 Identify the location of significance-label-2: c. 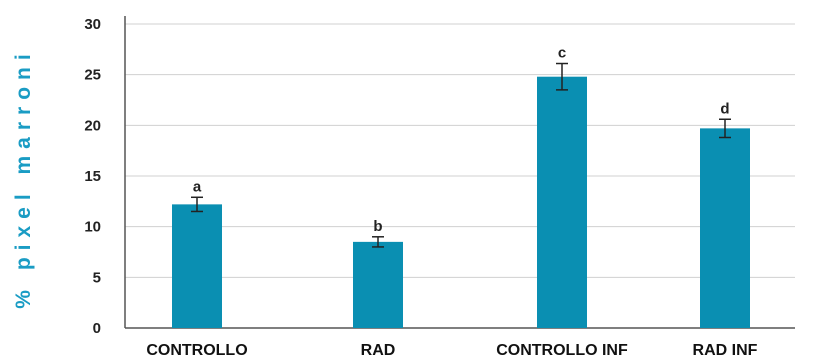
(562, 53).